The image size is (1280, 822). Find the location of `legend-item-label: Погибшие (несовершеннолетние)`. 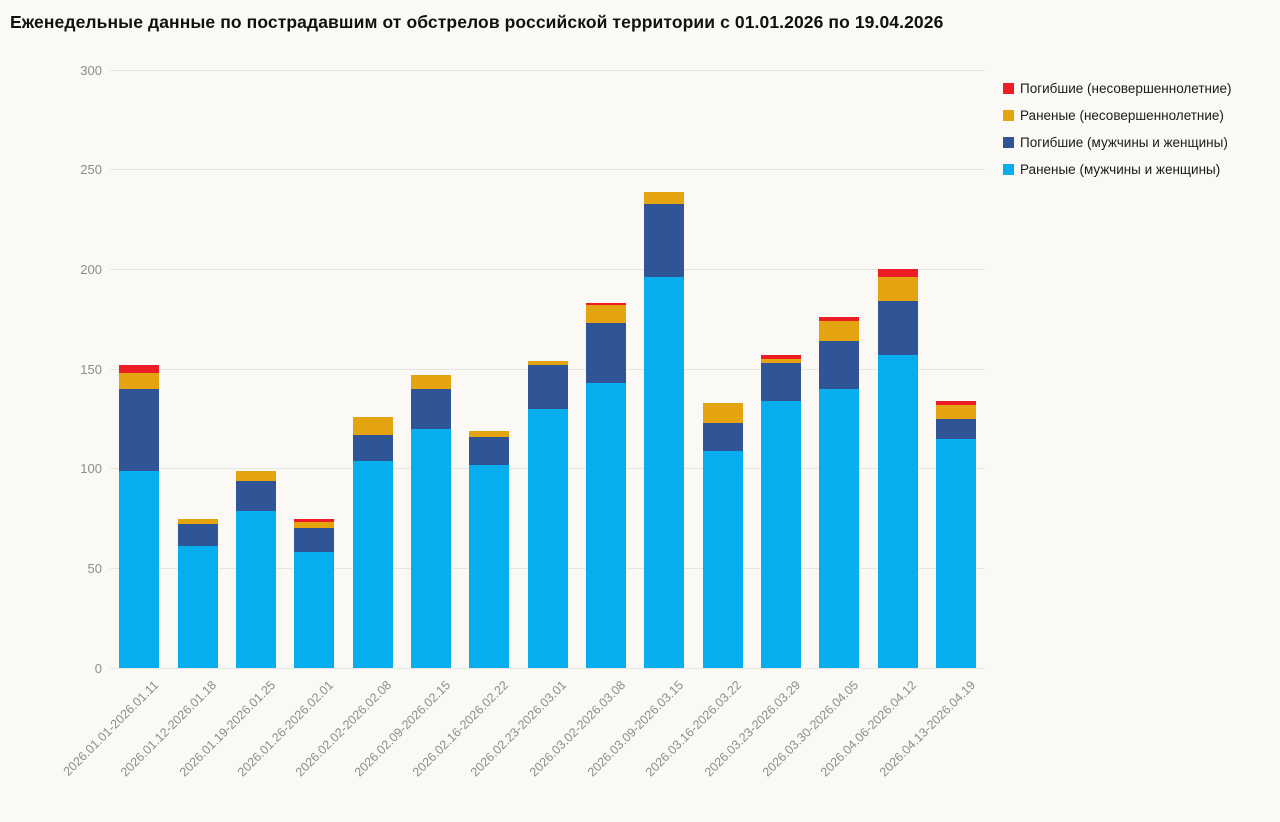

legend-item-label: Погибшие (несовершеннолетние) is located at coordinates (1126, 88).